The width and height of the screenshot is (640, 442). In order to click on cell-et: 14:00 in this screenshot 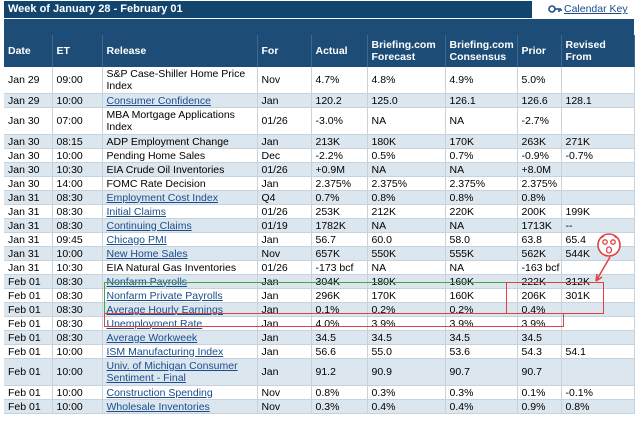, I will do `click(77, 183)`.